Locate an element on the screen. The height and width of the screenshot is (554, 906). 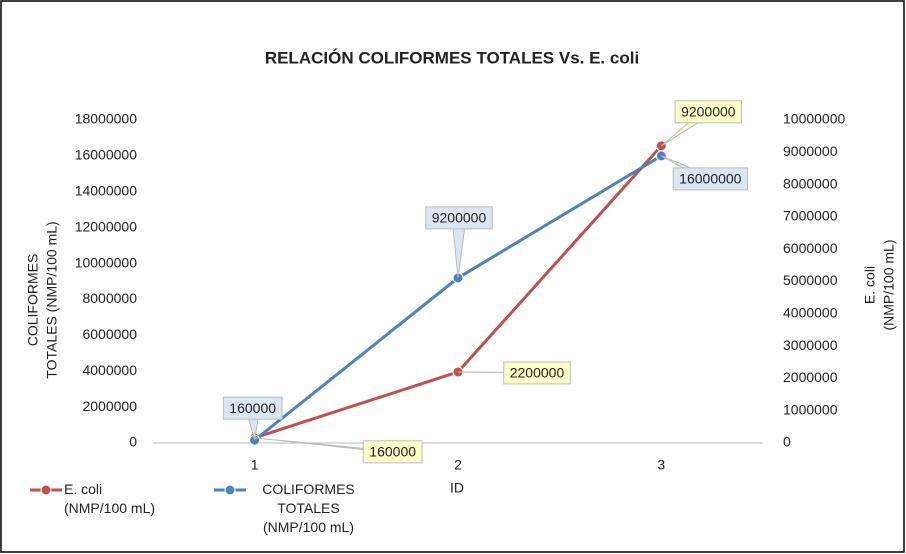
y-tick-label: 8000000 is located at coordinates (109, 298).